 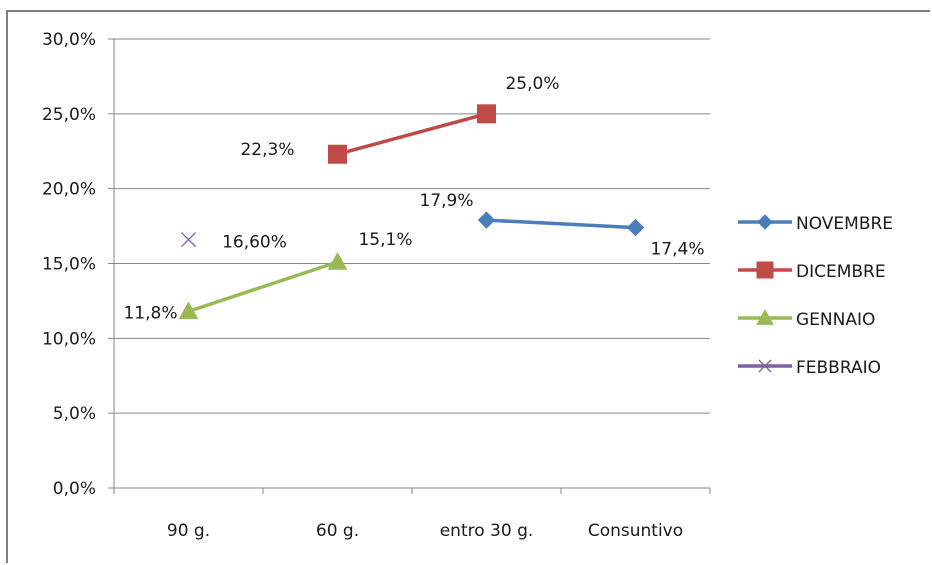 I want to click on series-novembre, so click(x=561, y=224).